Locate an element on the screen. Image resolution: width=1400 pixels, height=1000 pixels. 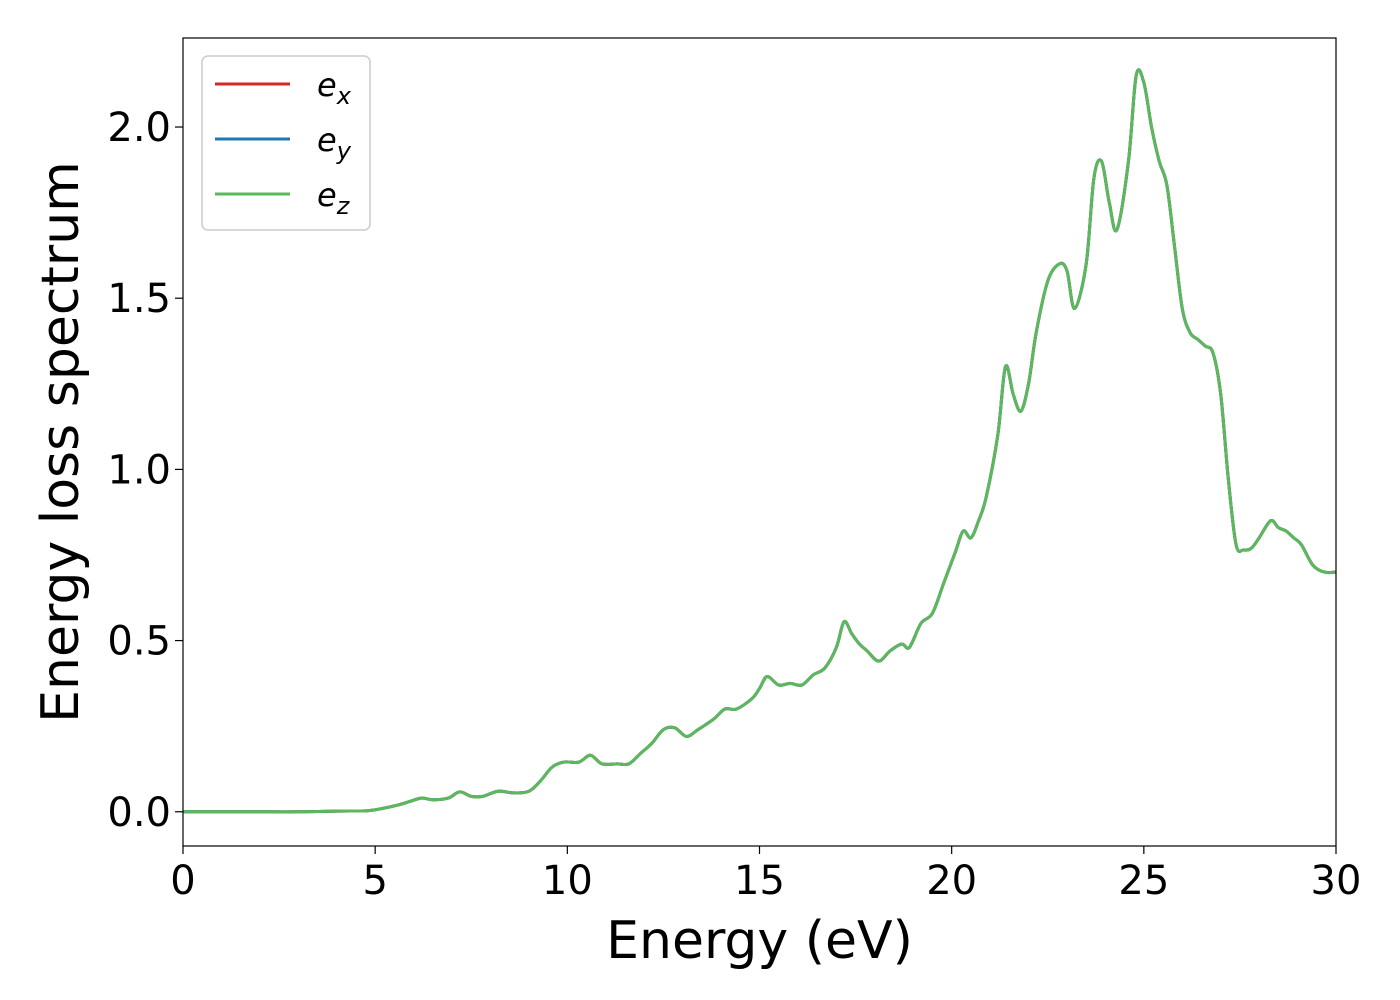
legend-box is located at coordinates (286, 143).